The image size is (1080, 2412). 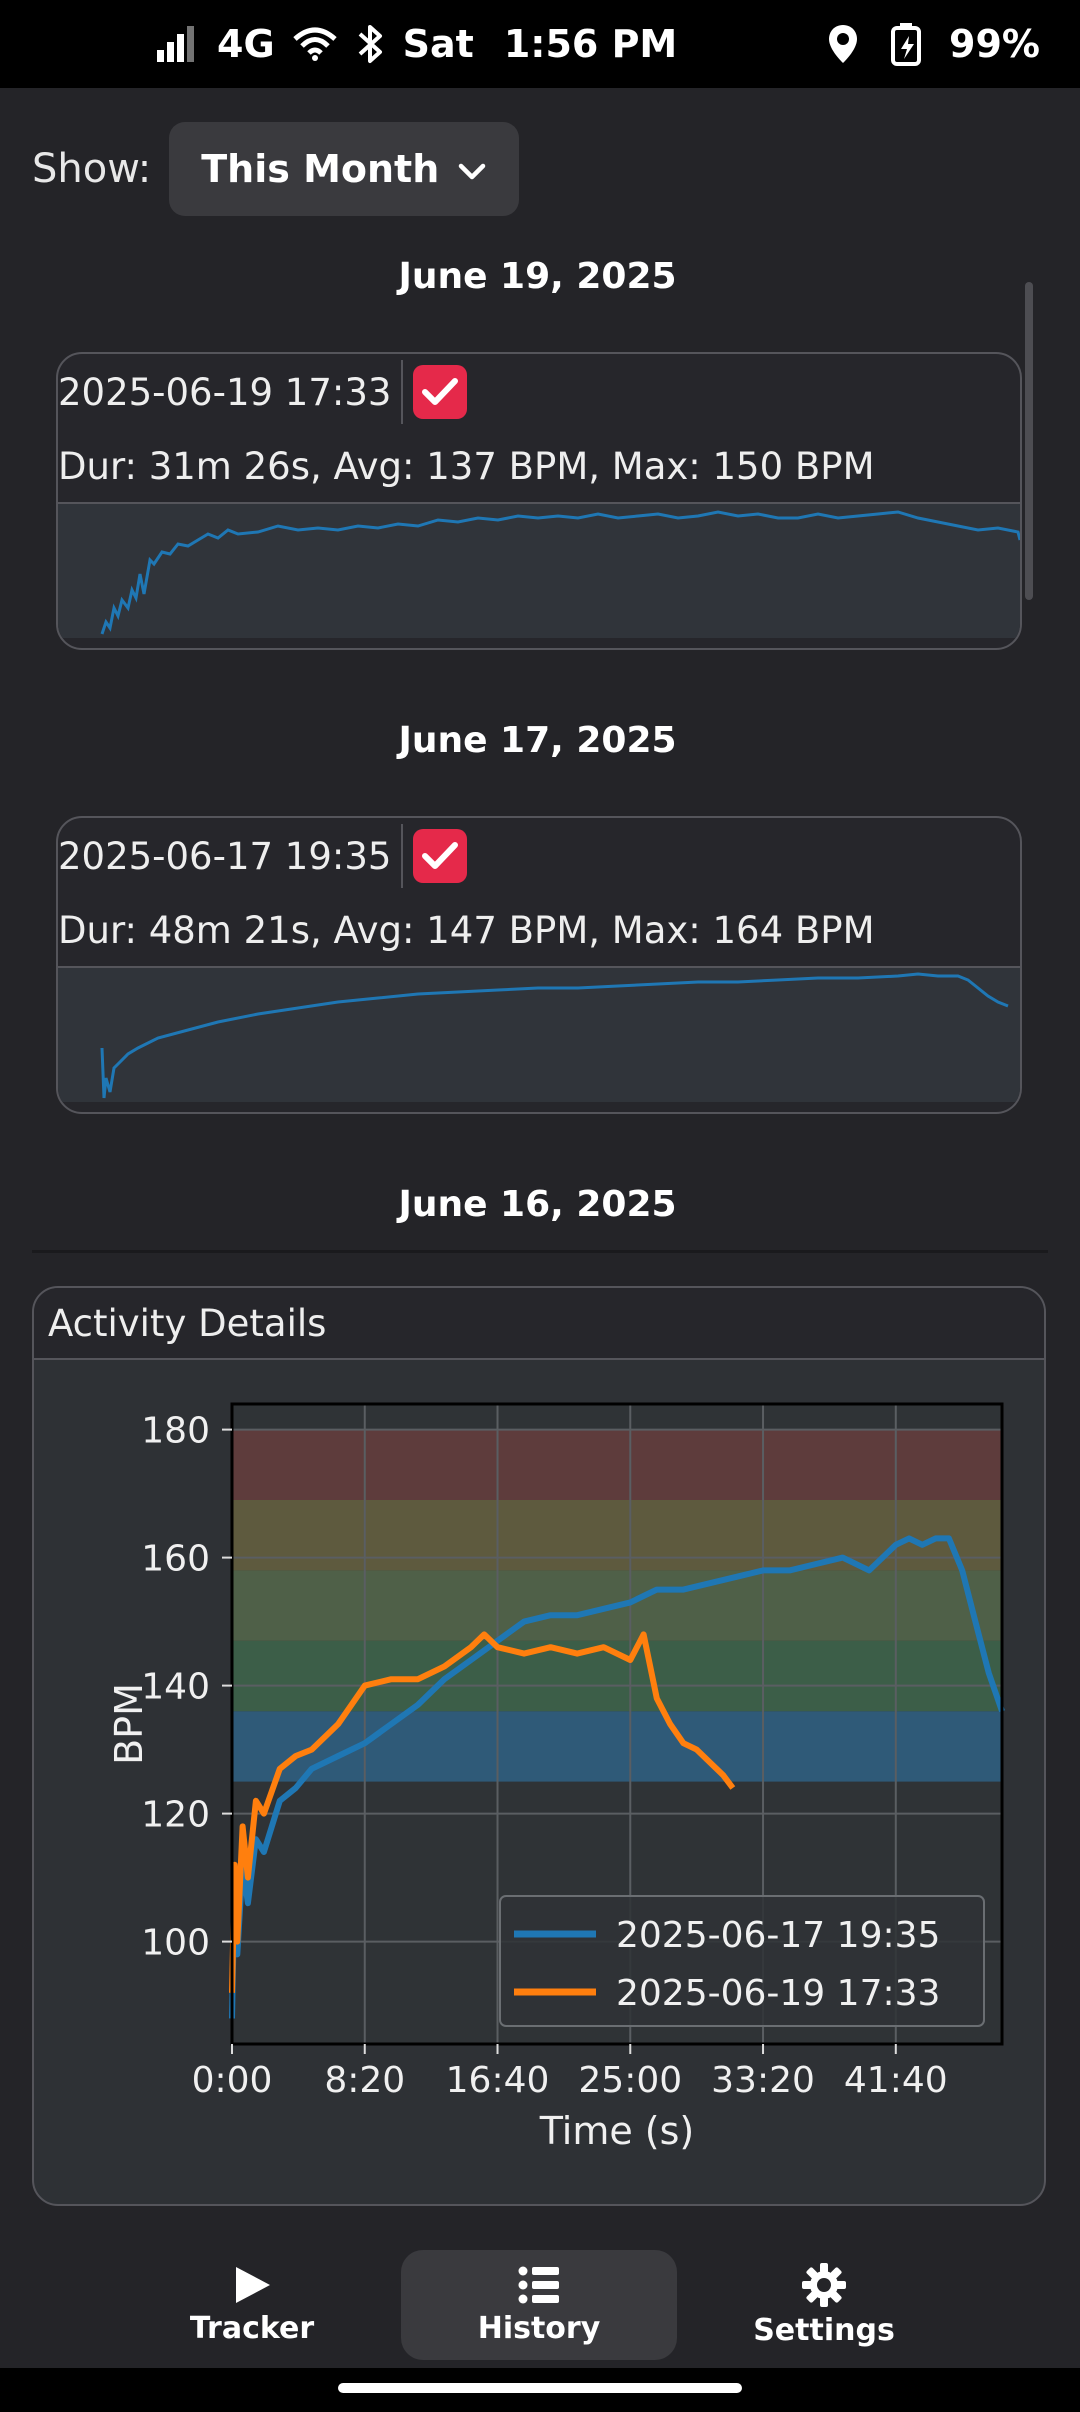 I want to click on activity-details-title: Activity Details, so click(x=539, y=1324).